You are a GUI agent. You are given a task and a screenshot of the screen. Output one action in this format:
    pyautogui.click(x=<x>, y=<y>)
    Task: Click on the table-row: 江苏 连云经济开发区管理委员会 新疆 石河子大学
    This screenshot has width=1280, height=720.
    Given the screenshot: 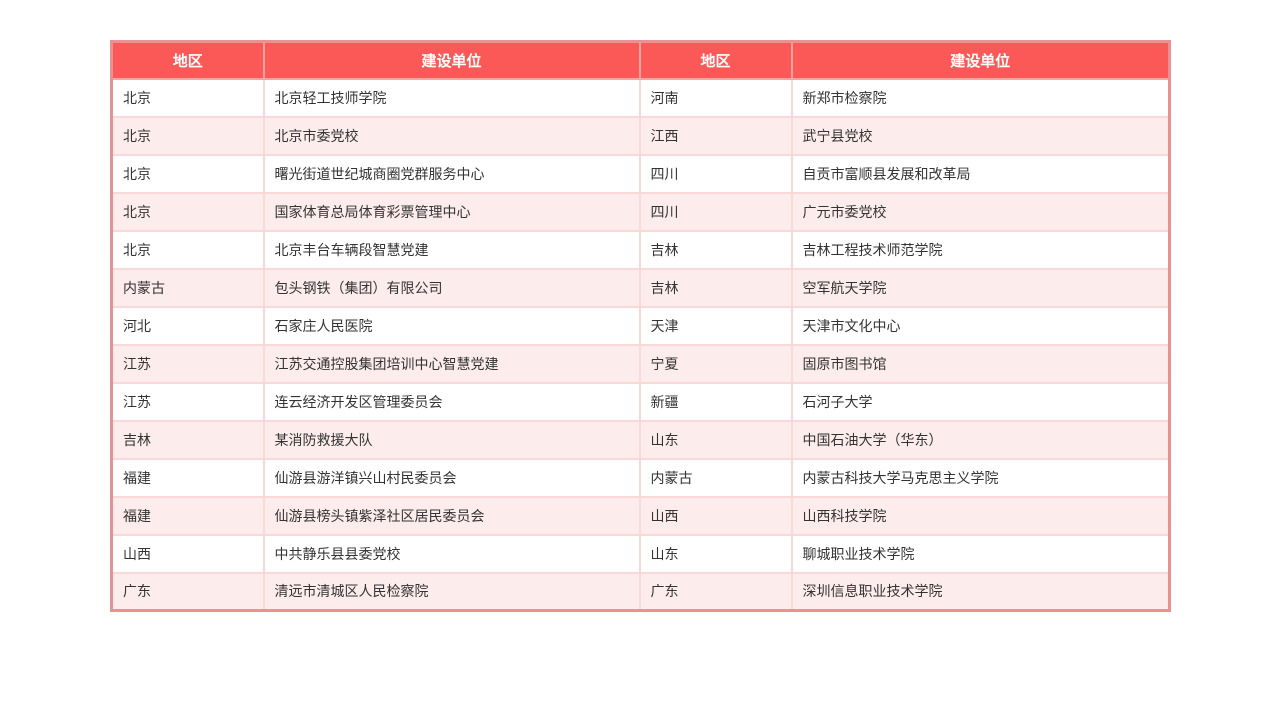 What is the action you would take?
    pyautogui.click(x=640, y=401)
    